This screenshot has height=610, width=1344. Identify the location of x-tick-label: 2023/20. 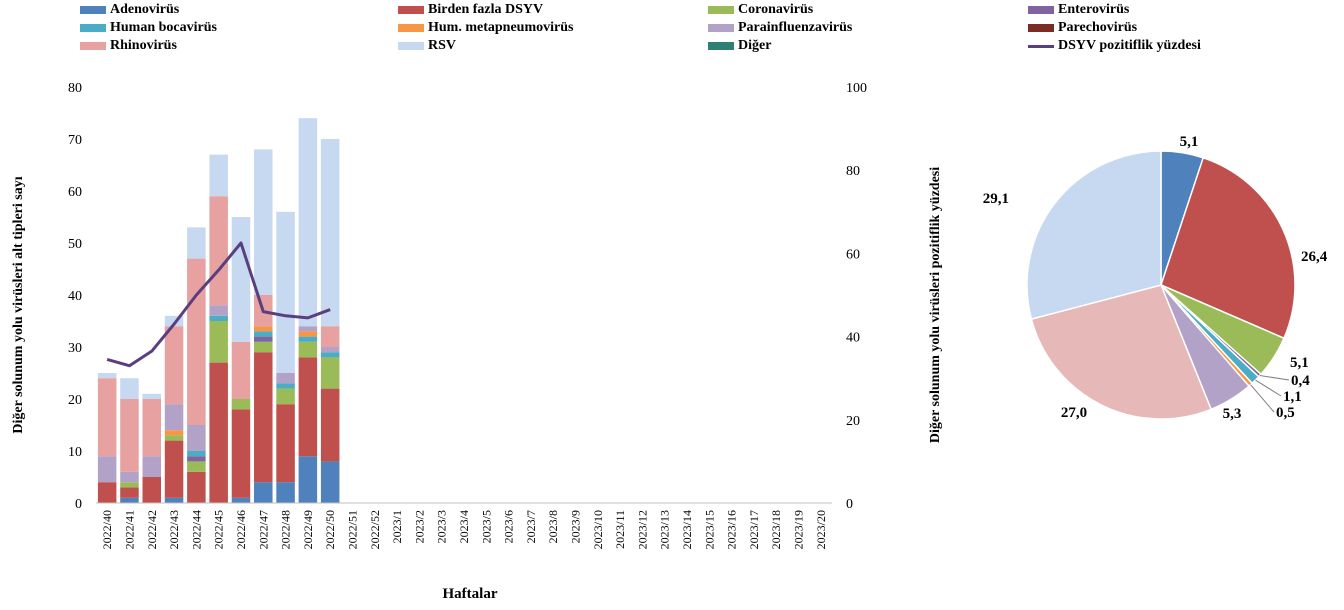
(821, 529).